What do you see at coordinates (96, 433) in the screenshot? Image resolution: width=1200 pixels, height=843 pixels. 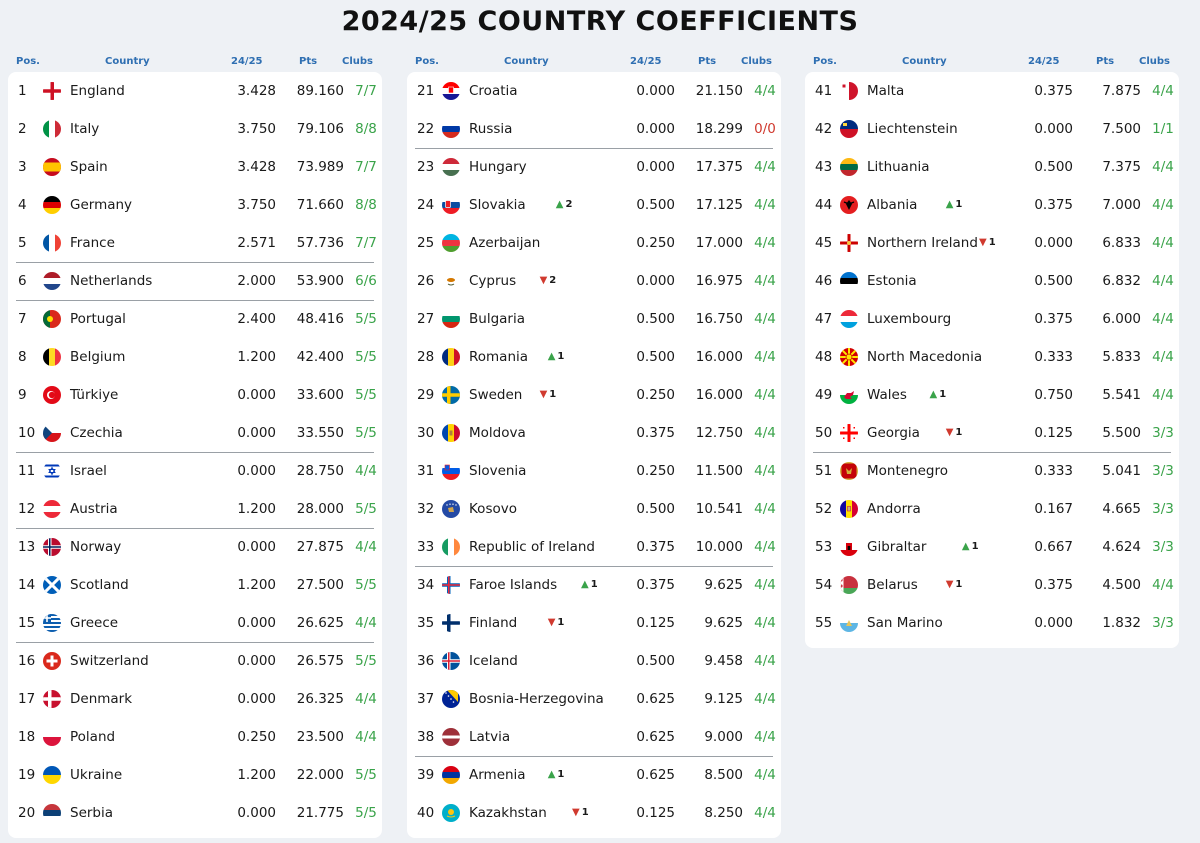 I see `country-name: Czechia` at bounding box center [96, 433].